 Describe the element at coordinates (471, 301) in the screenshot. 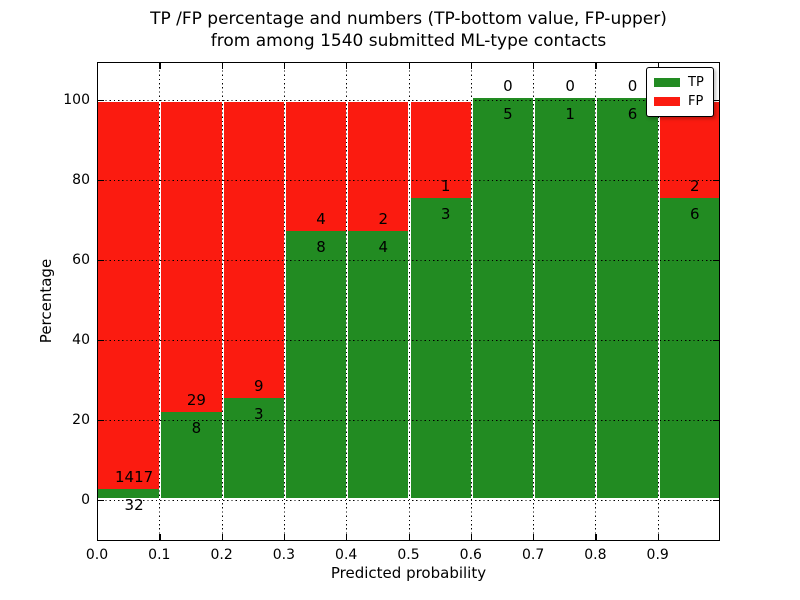

I see `gridline-x-0.6` at that location.